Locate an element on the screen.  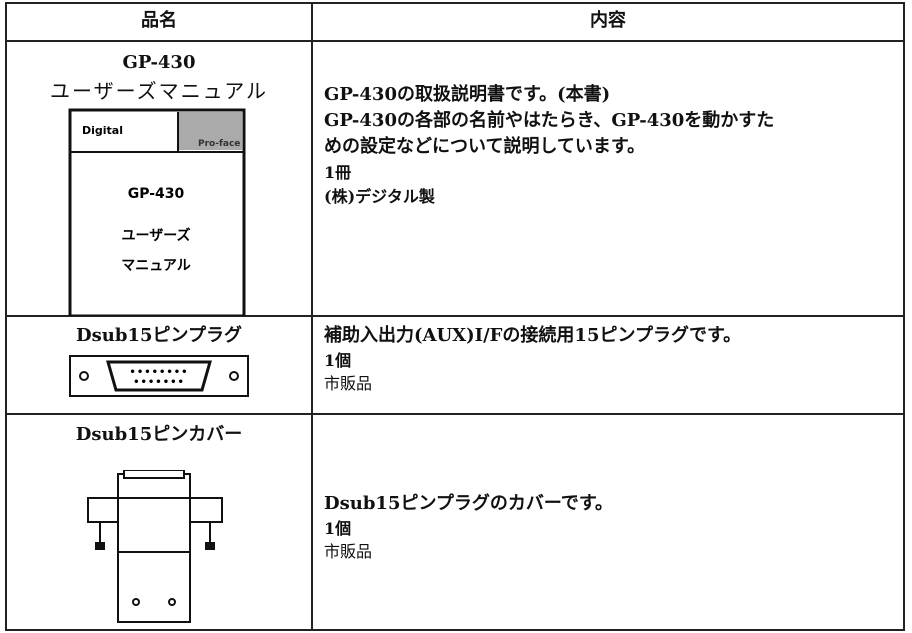
image-label: ユーザーズ is located at coordinates (155, 235).